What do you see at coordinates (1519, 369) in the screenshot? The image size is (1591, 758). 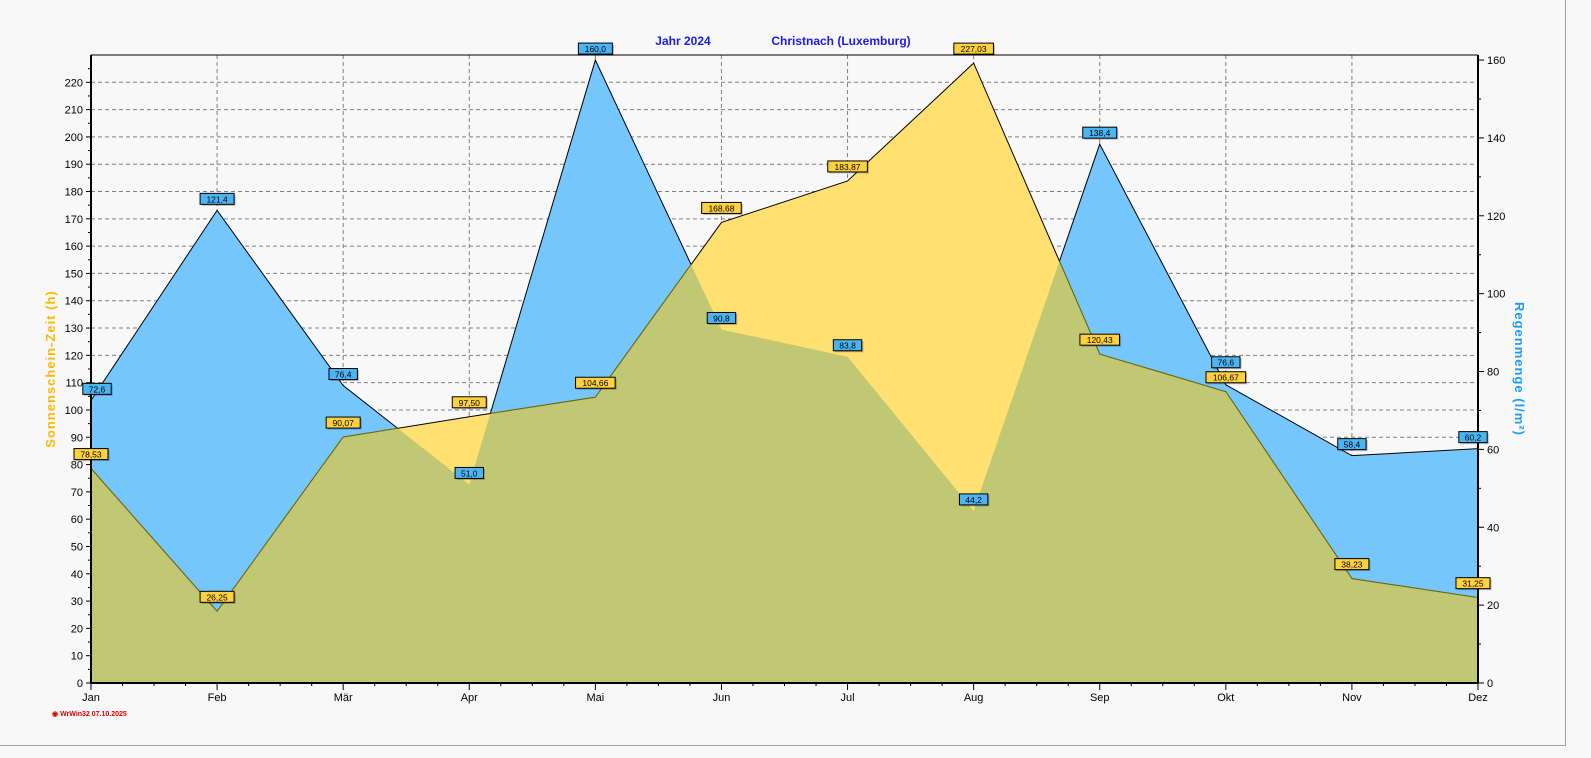 I see `y2-axis-label: Regenmenge (l/m²)` at bounding box center [1519, 369].